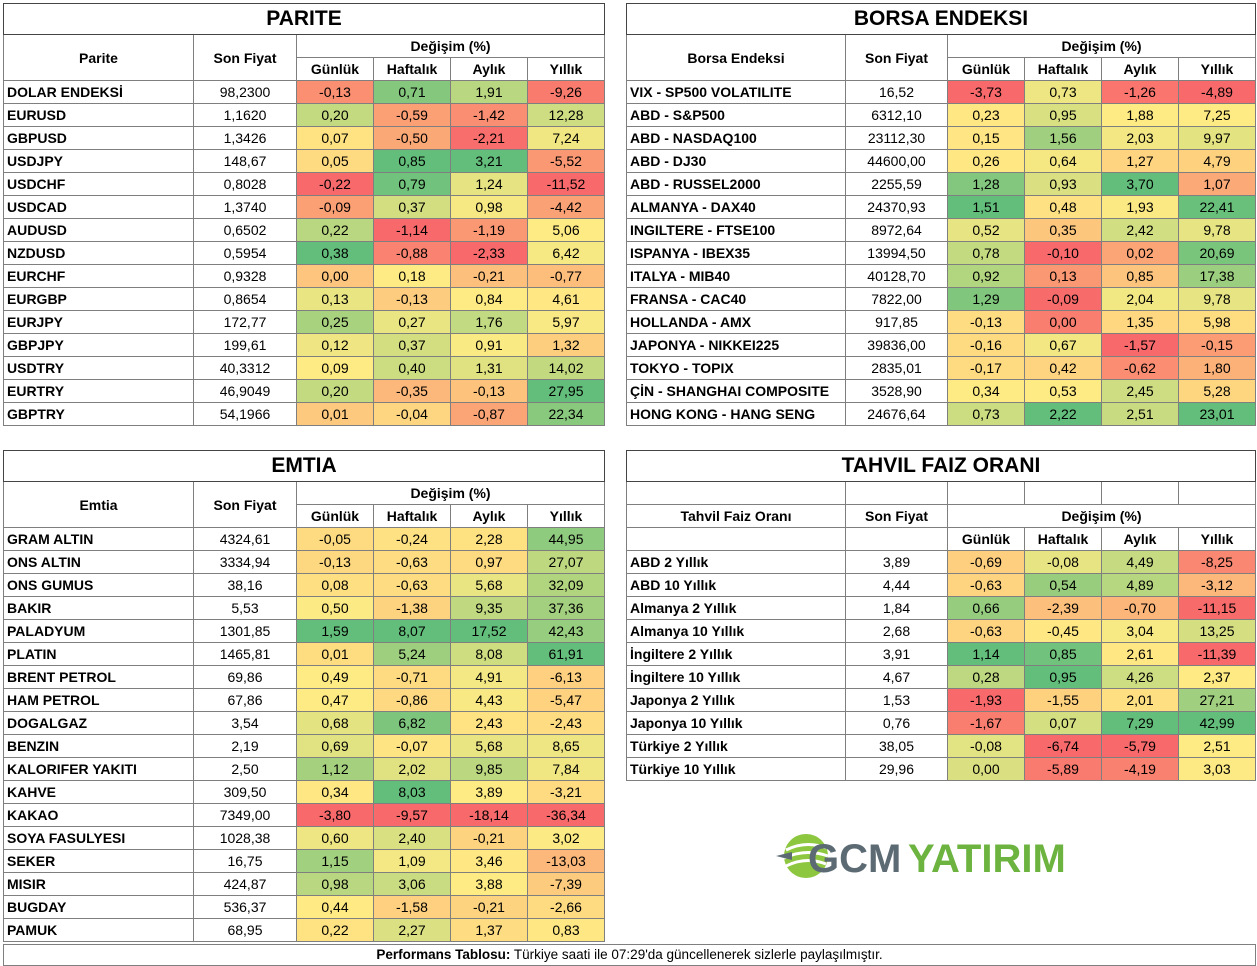  I want to click on monthly-change: -0,70, so click(1140, 608).